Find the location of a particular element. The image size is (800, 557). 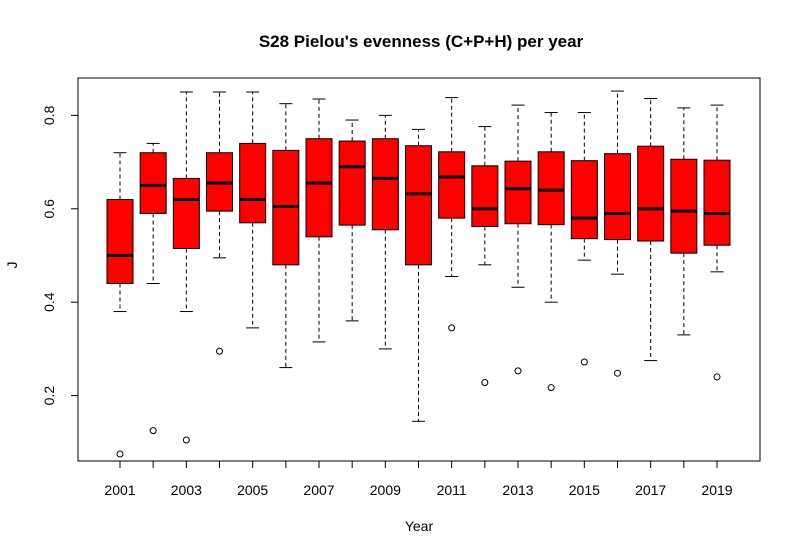

y-tick-label: 0.8 is located at coordinates (49, 115).